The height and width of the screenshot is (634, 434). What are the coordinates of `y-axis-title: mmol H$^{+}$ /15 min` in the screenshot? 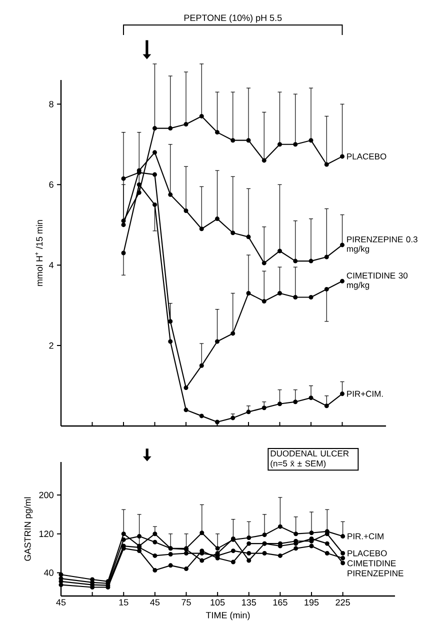 It's located at (39, 253).